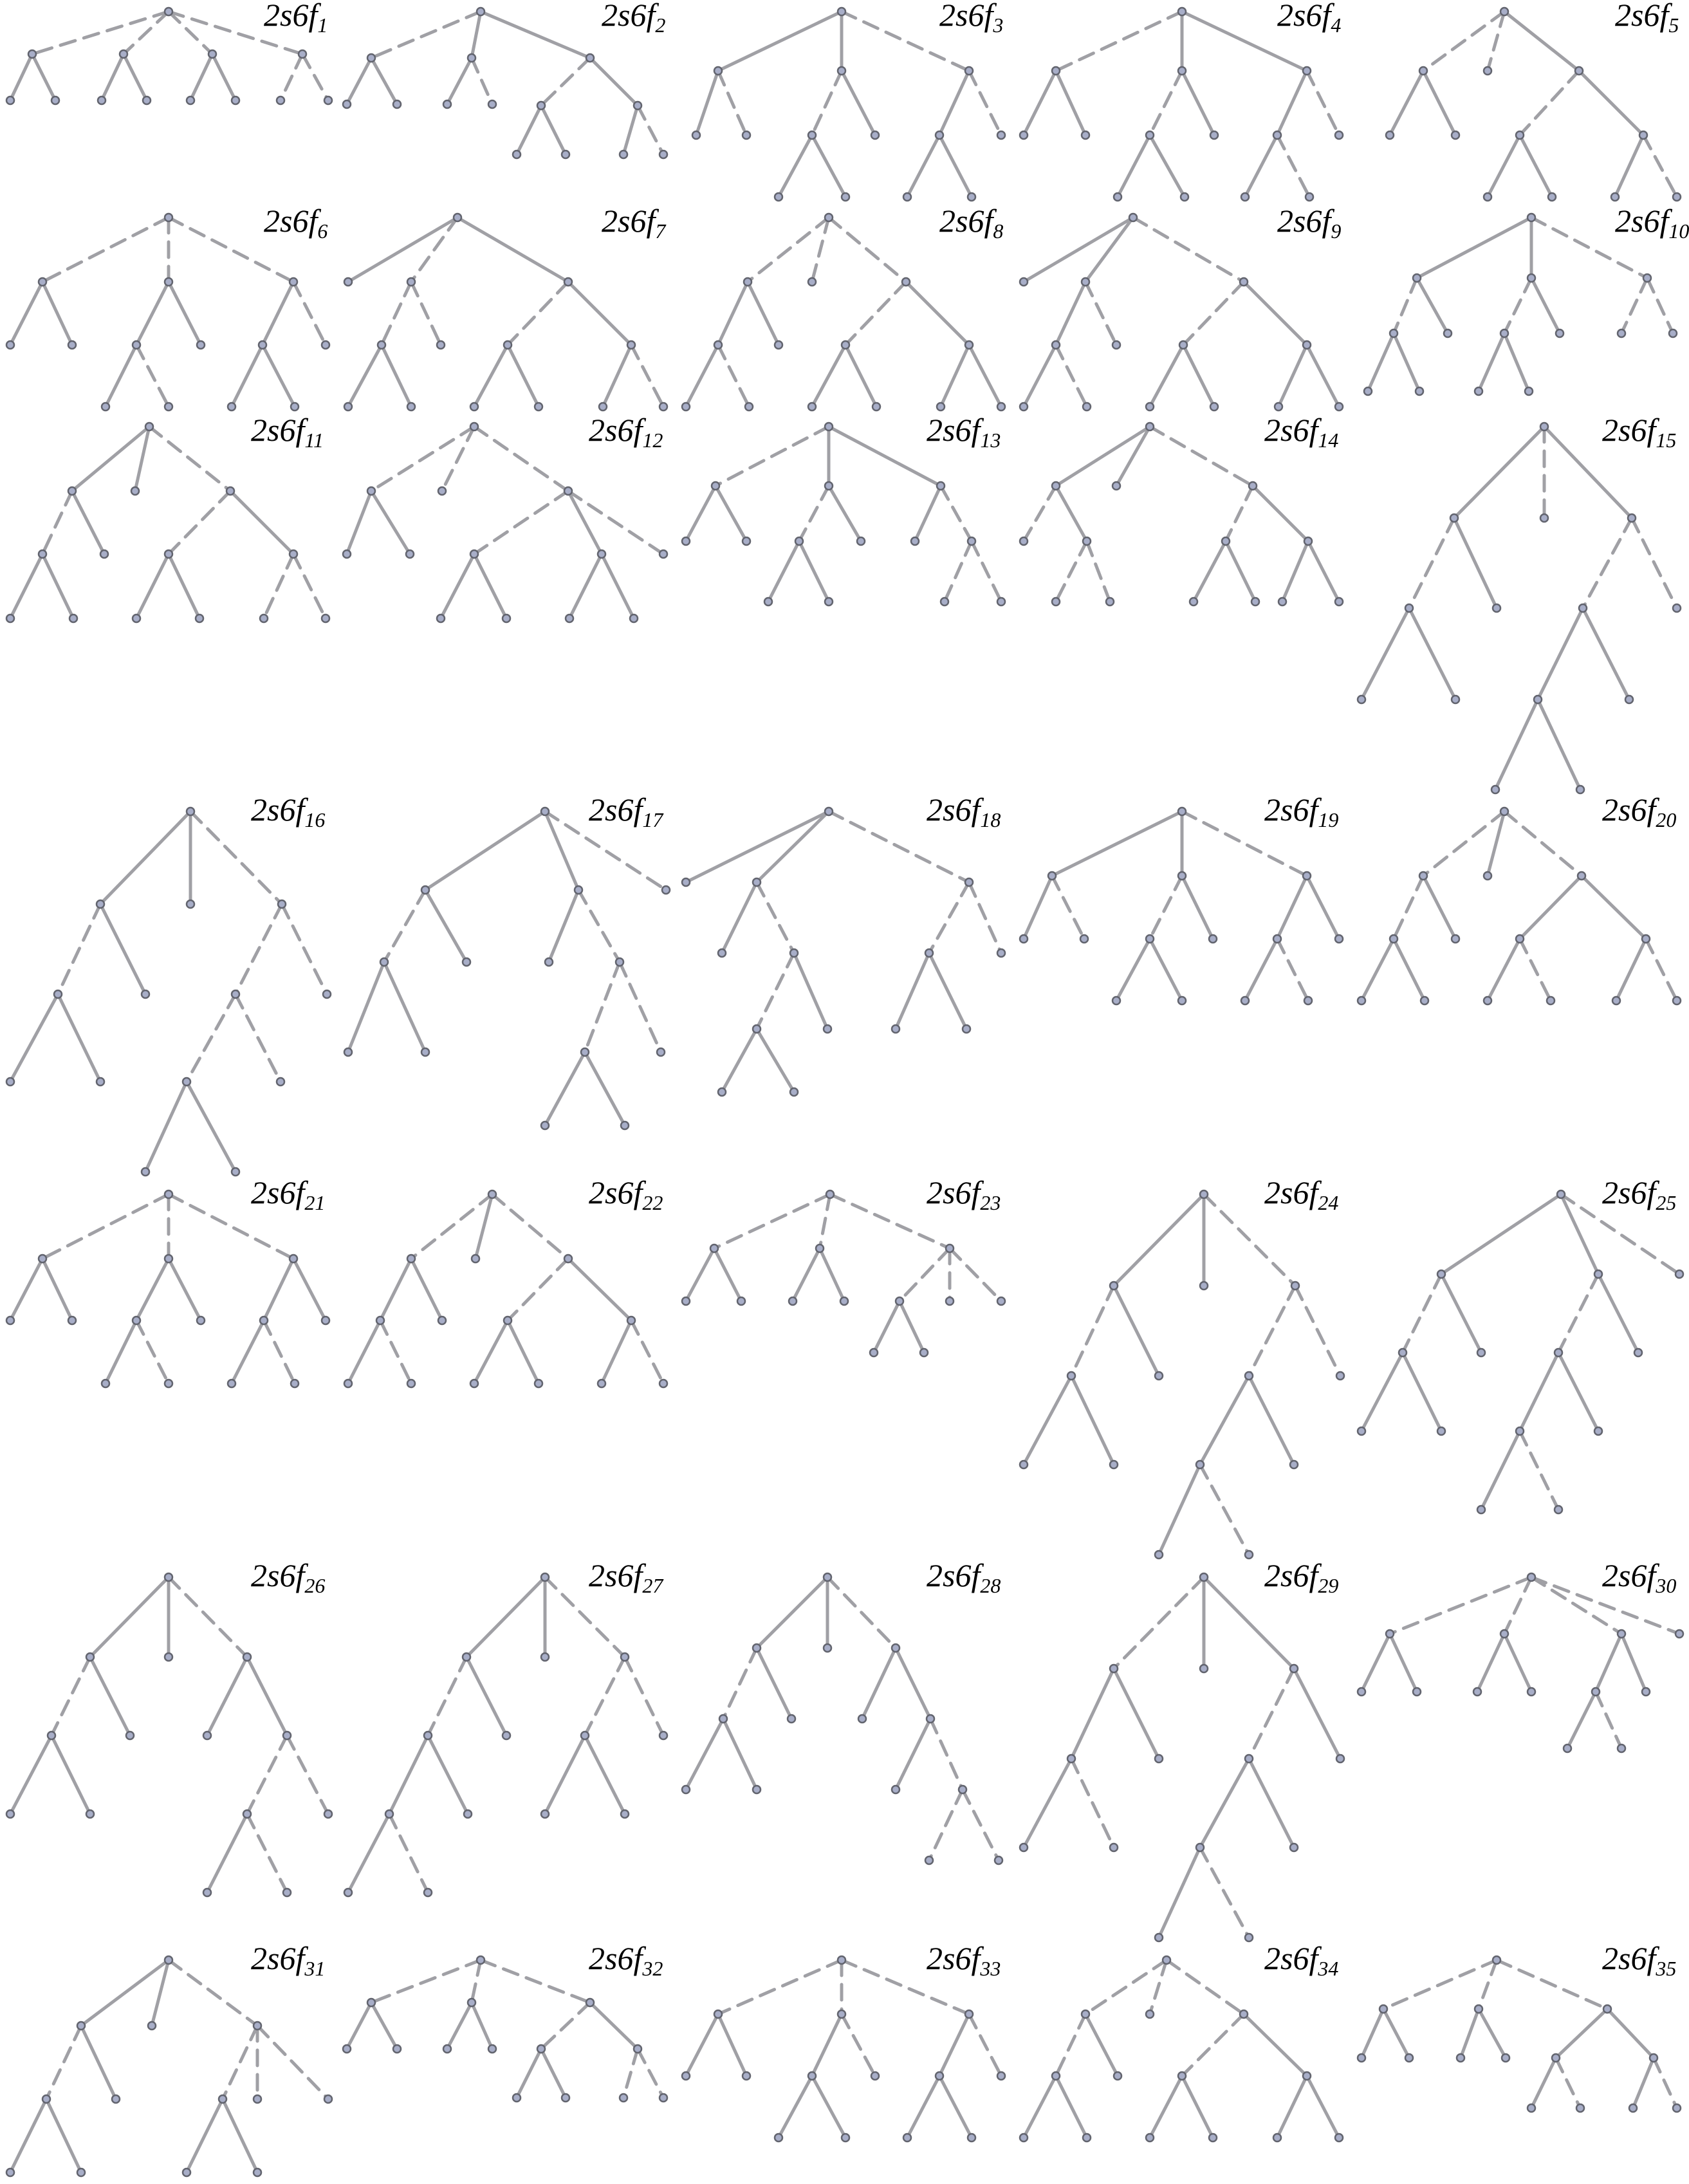 The height and width of the screenshot is (2184, 1689). I want to click on tree-22-edge, so click(616, 1352).